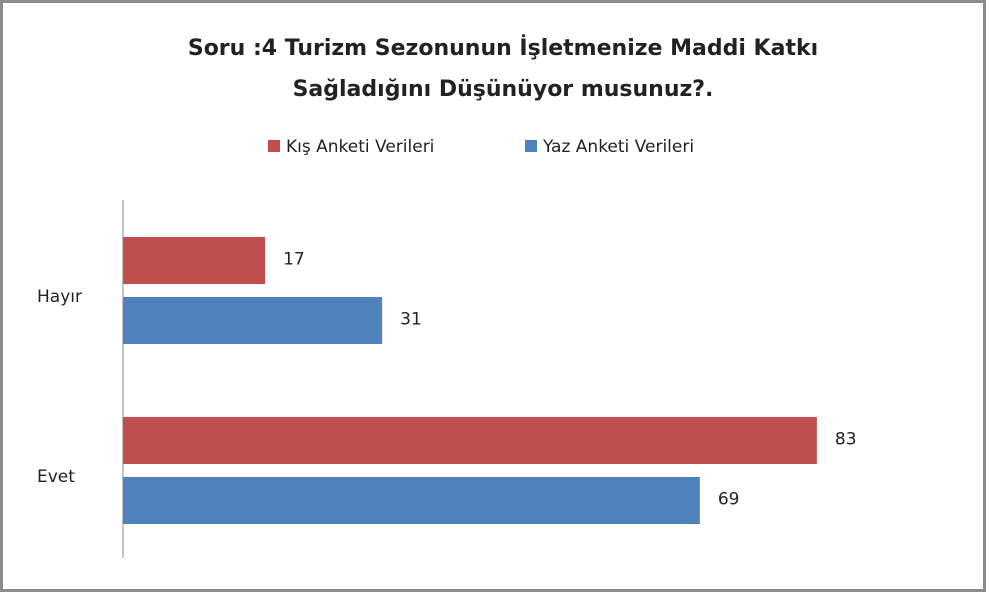 The width and height of the screenshot is (986, 594). I want to click on data-label: 17, so click(294, 260).